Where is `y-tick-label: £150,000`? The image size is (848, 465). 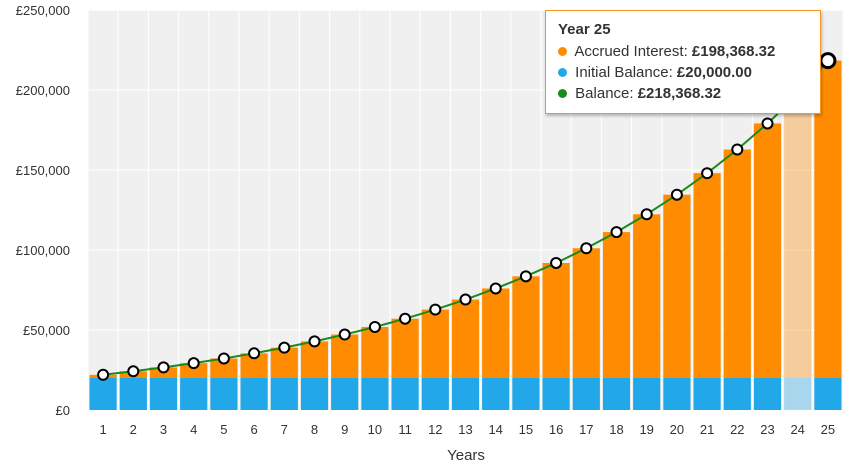 y-tick-label: £150,000 is located at coordinates (43, 170).